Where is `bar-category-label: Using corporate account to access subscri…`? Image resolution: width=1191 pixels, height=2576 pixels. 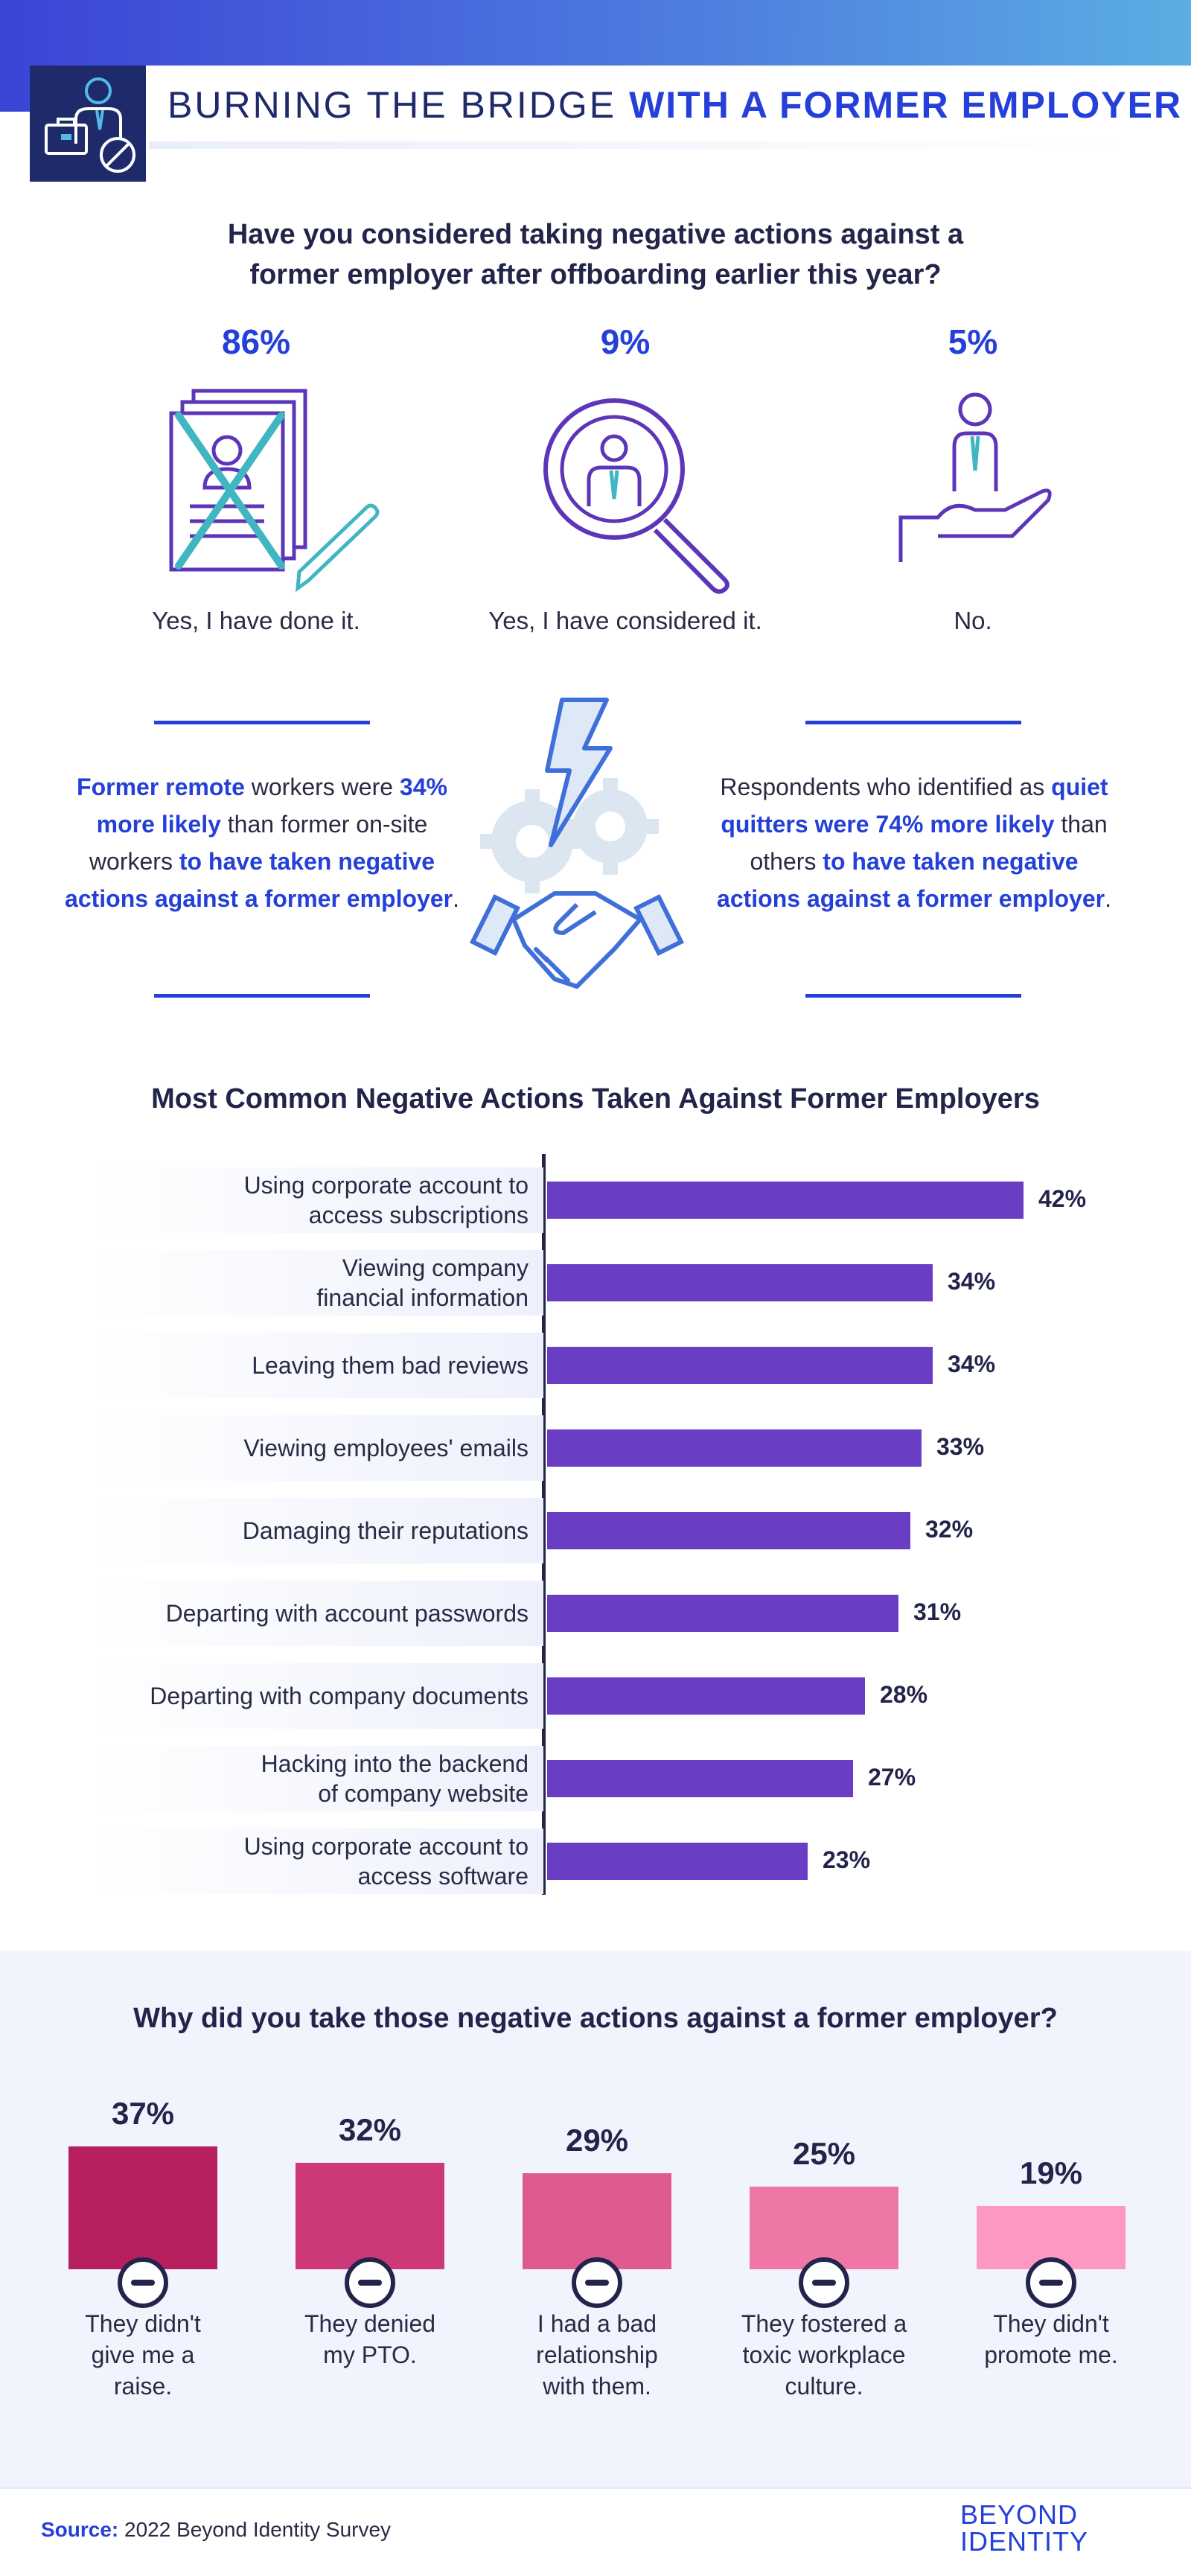
bar-category-label: Using corporate account to access subscri… is located at coordinates (386, 1200).